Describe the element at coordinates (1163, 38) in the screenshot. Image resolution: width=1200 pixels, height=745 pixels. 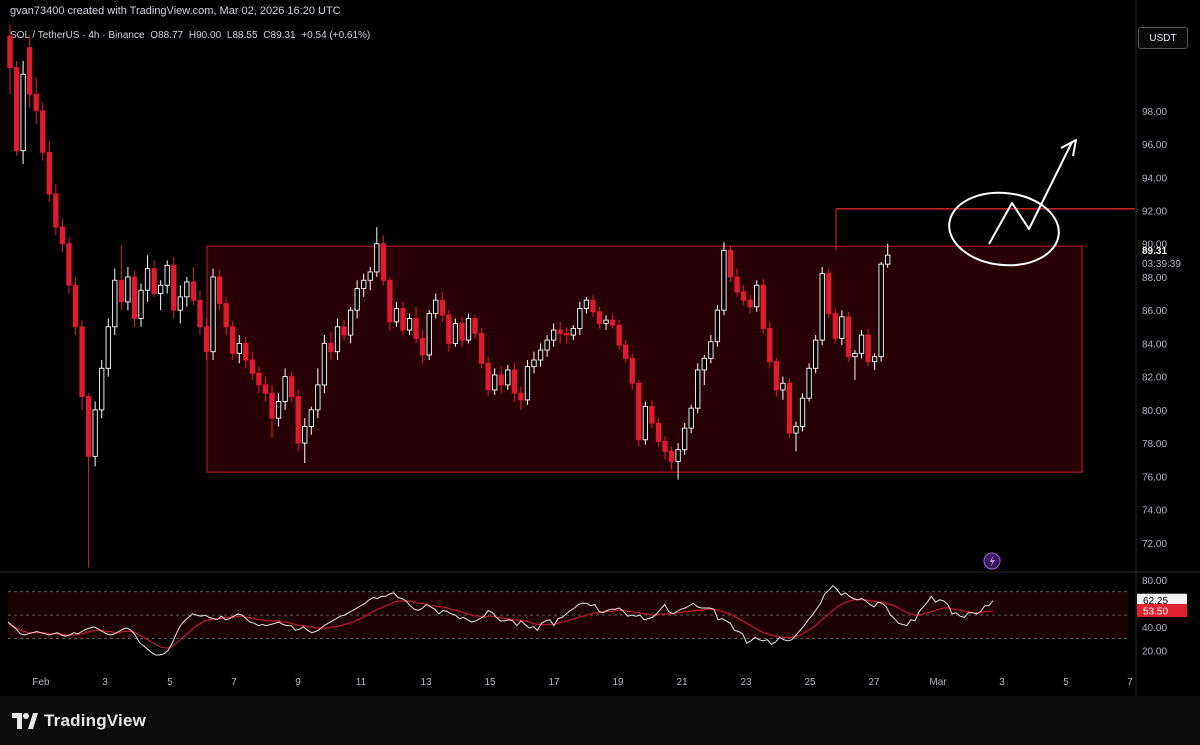
I see `currency-button: USDT` at that location.